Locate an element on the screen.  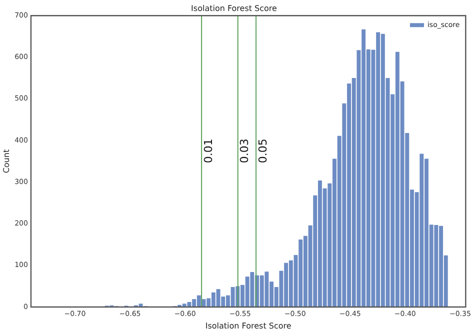
annotation: 0.03 is located at coordinates (245, 151).